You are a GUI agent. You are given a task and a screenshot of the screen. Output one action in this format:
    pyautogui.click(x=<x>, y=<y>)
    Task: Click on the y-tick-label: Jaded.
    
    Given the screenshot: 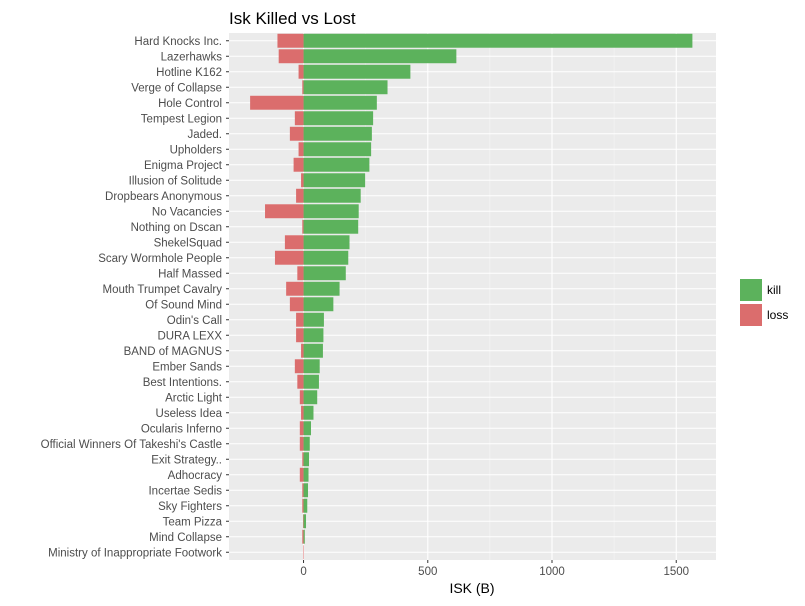 What is the action you would take?
    pyautogui.click(x=204, y=135)
    